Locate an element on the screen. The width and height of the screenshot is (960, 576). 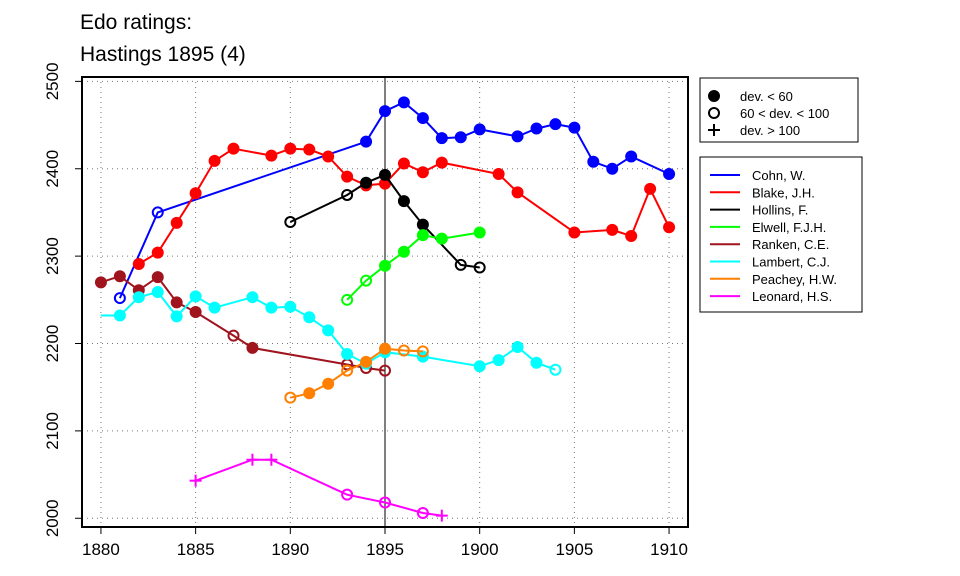
series-legend-box is located at coordinates (781, 234).